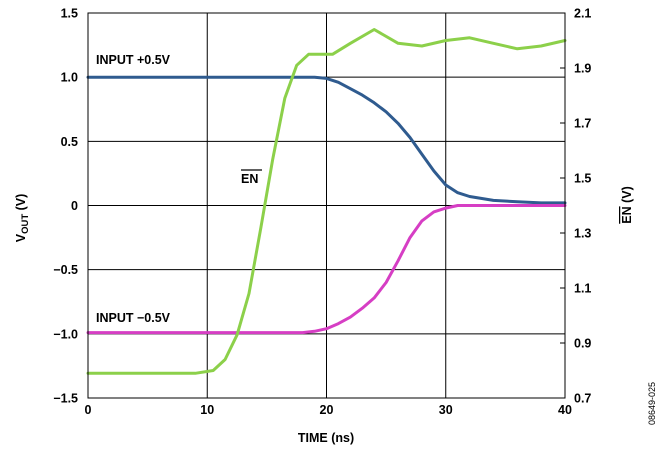 The image size is (661, 452). I want to click on y2-axis-title: EN (V), so click(627, 205).